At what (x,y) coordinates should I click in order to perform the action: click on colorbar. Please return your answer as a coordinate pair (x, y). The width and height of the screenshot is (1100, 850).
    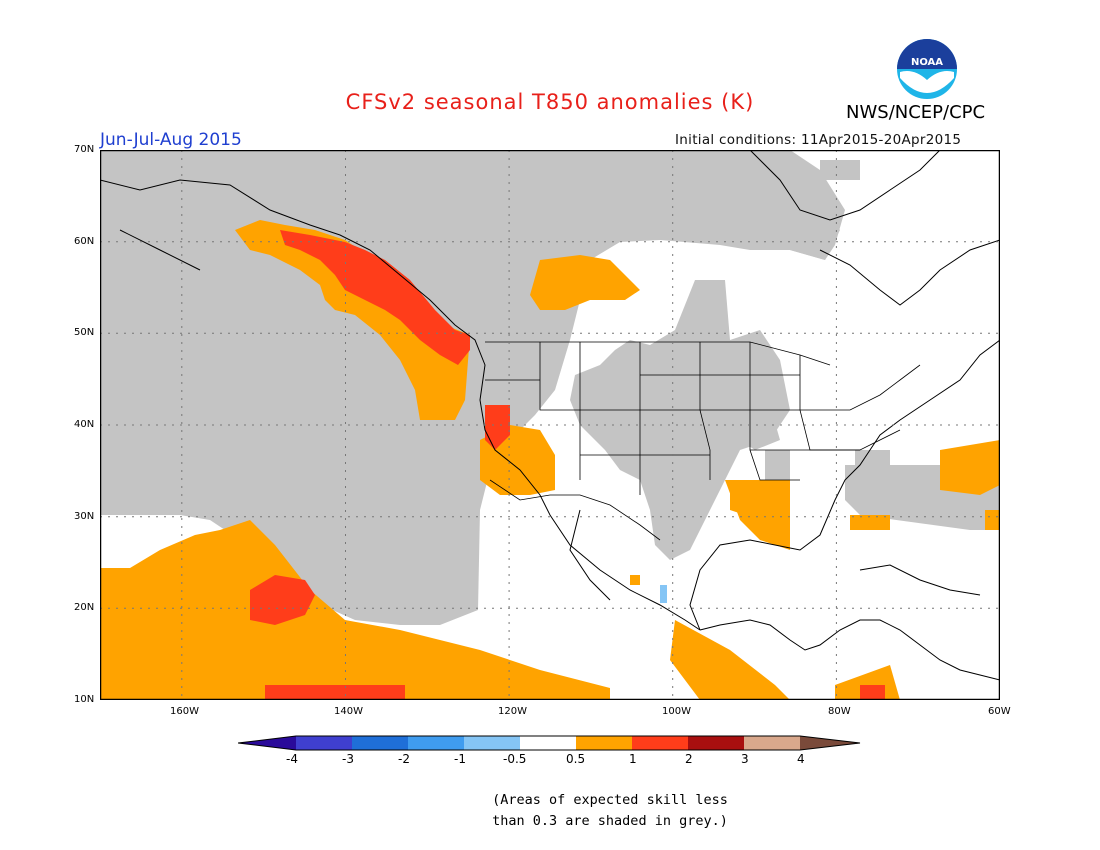
    Looking at the image, I should click on (549, 743).